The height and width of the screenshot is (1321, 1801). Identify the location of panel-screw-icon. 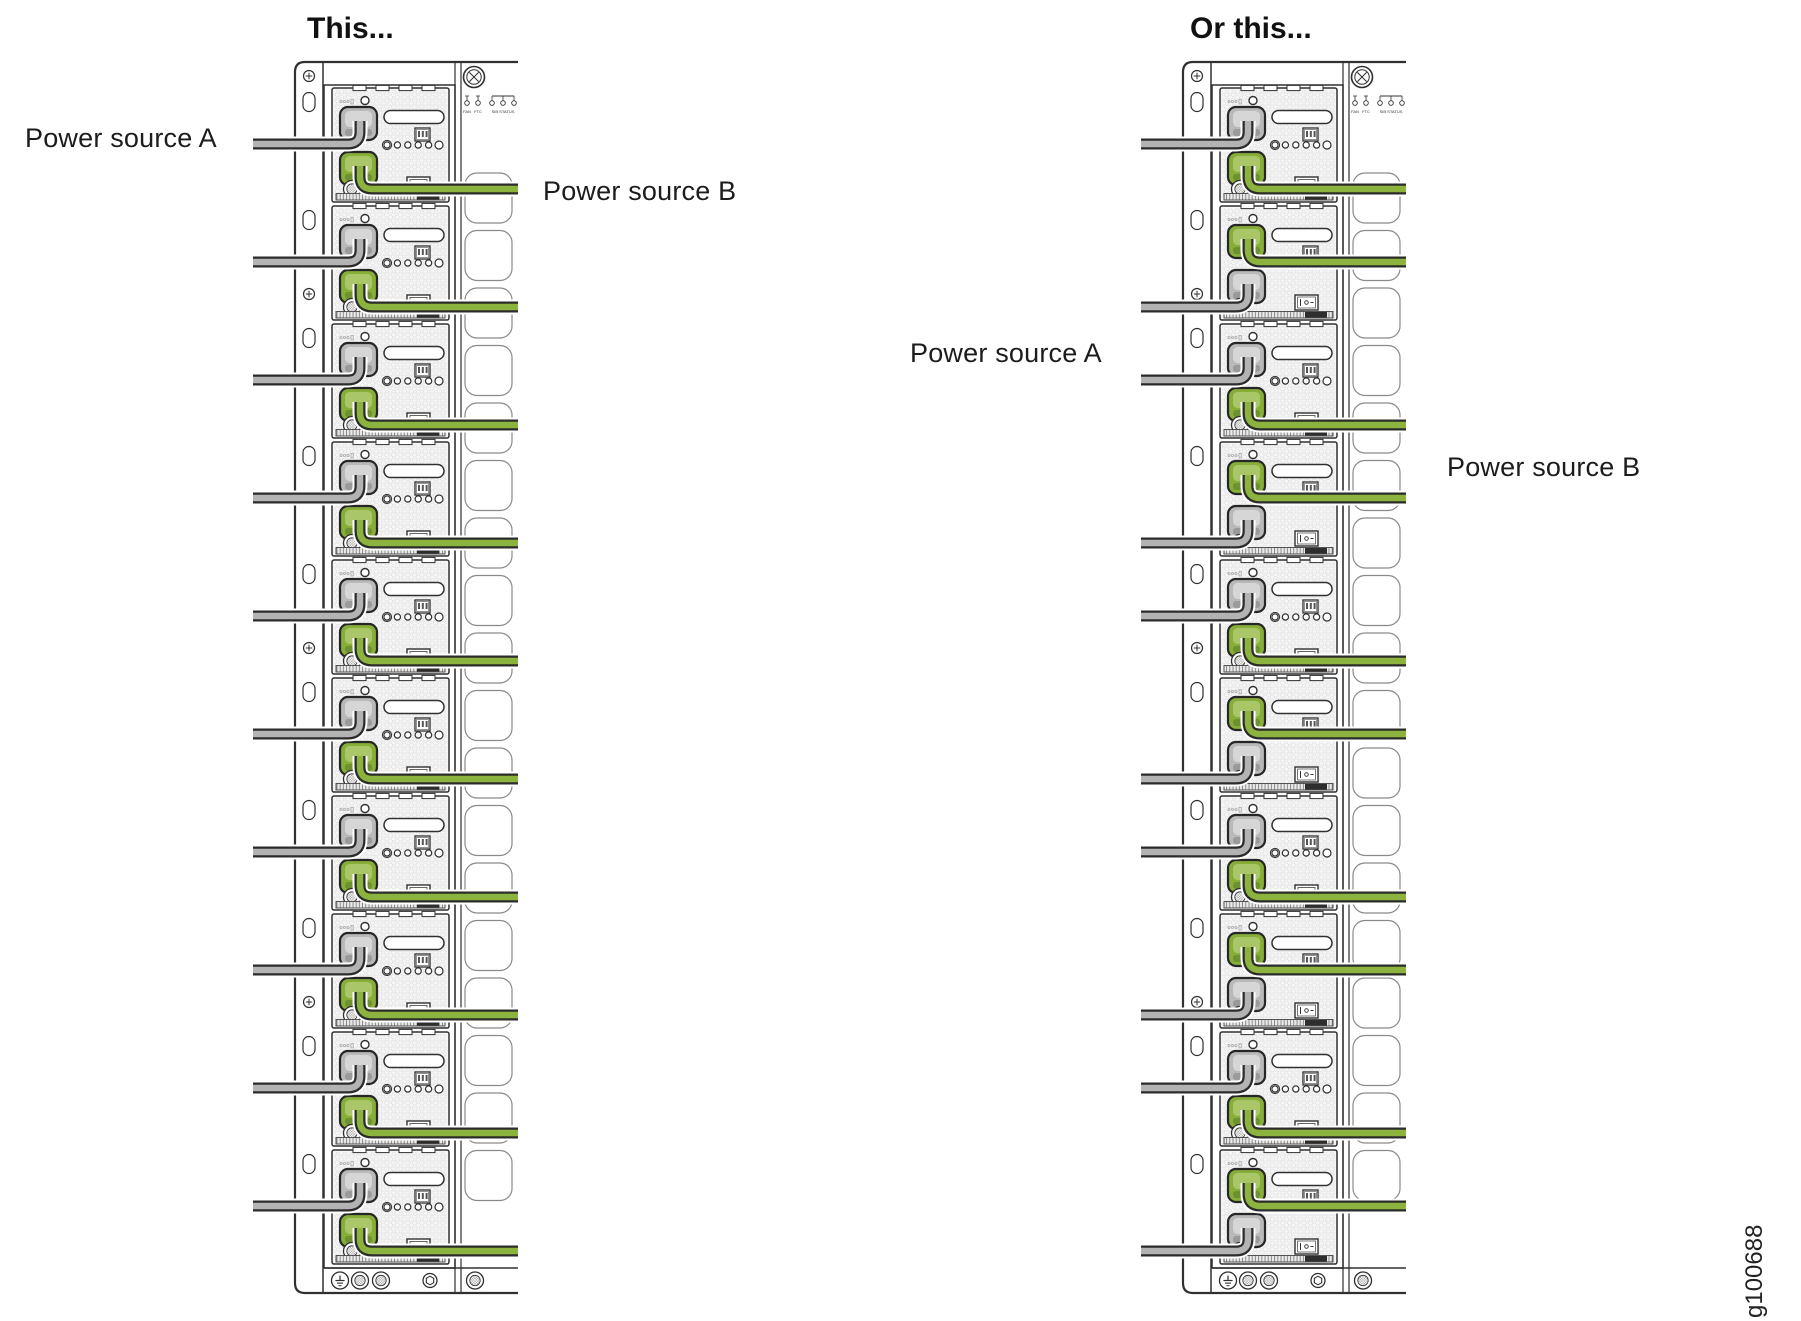
(1362, 77).